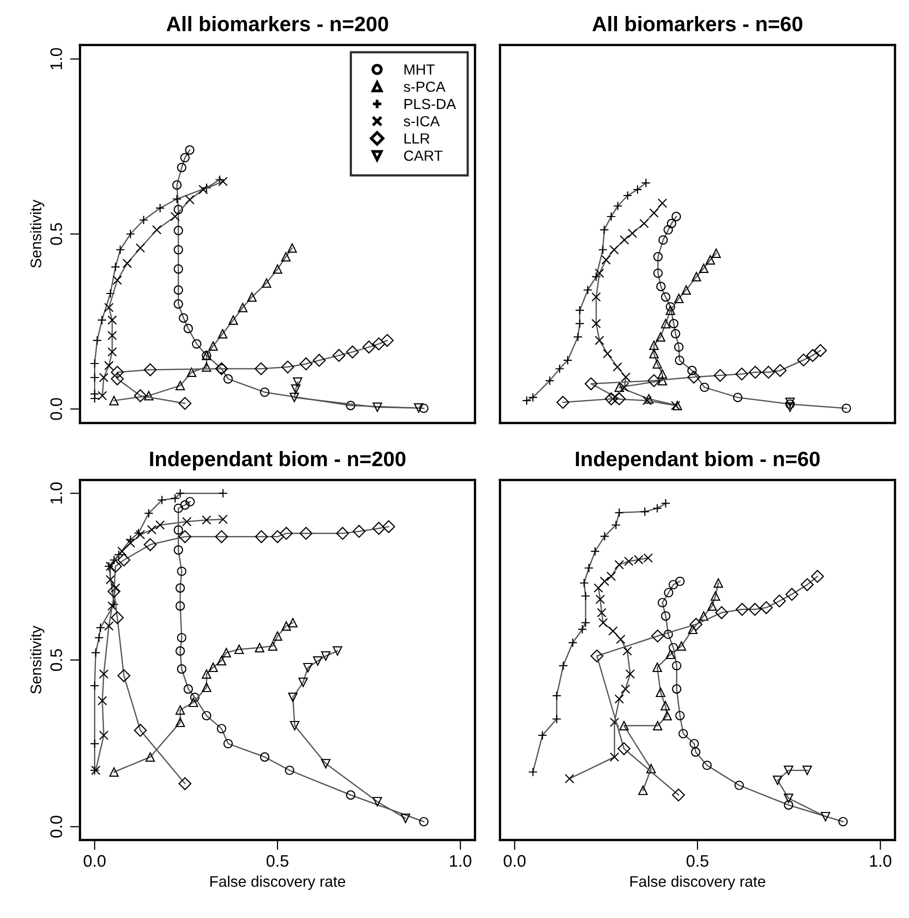 This screenshot has height=918, width=909. Describe the element at coordinates (278, 460) in the screenshot. I see `chart-title: Independant biom - n=200` at that location.